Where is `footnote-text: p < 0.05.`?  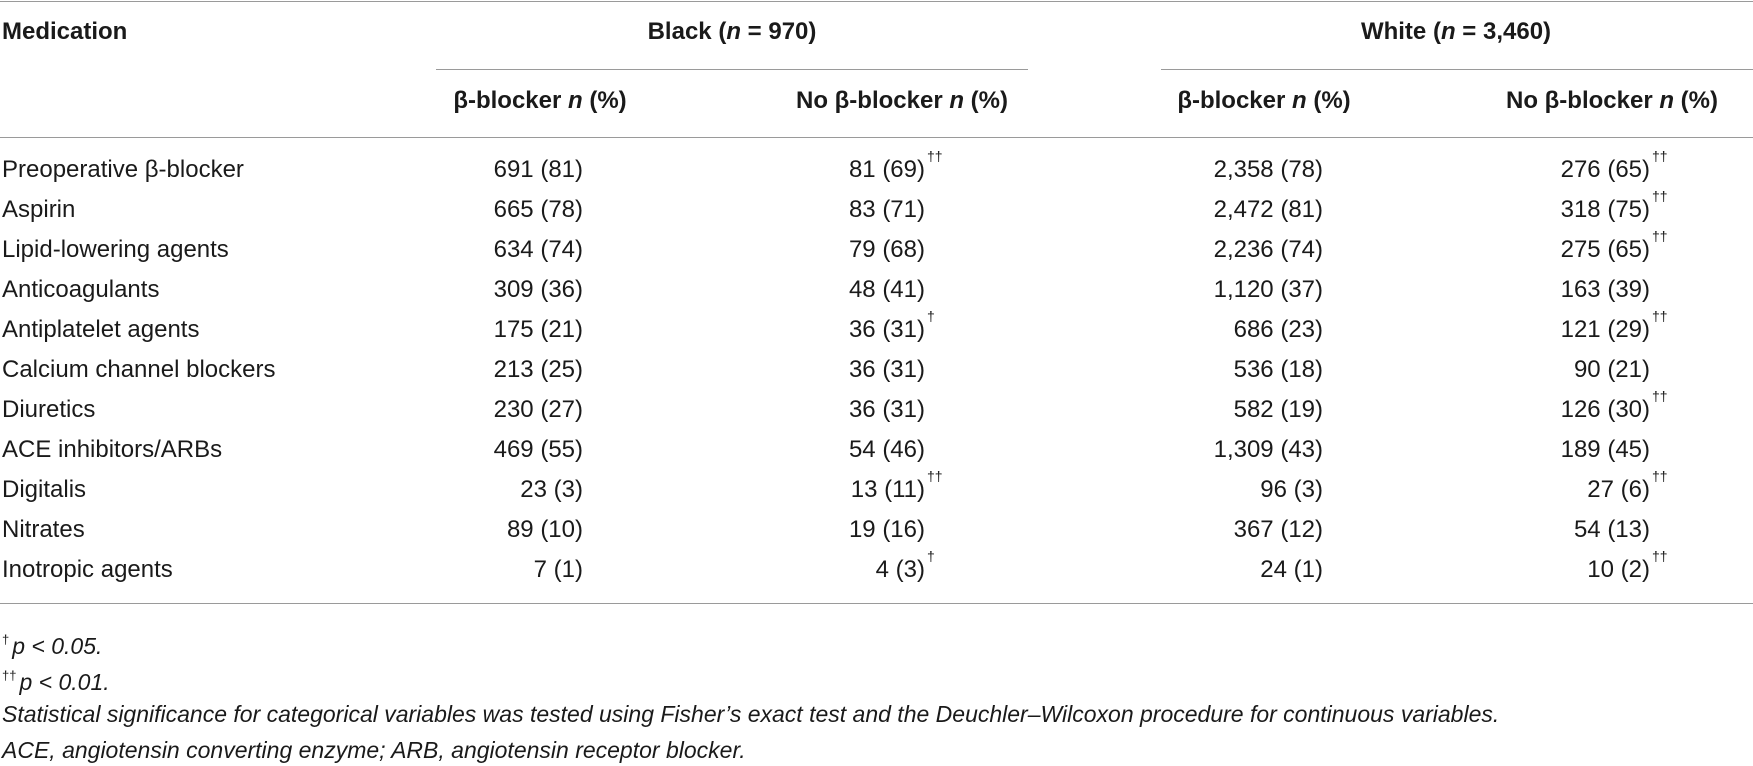
footnote-text: p < 0.05. is located at coordinates (57, 646).